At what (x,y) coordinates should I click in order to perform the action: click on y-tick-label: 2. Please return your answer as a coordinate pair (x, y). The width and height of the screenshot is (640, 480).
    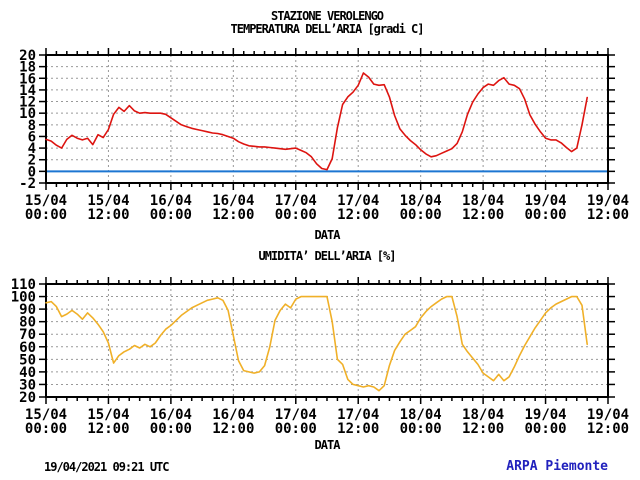
    Looking at the image, I should click on (32, 161).